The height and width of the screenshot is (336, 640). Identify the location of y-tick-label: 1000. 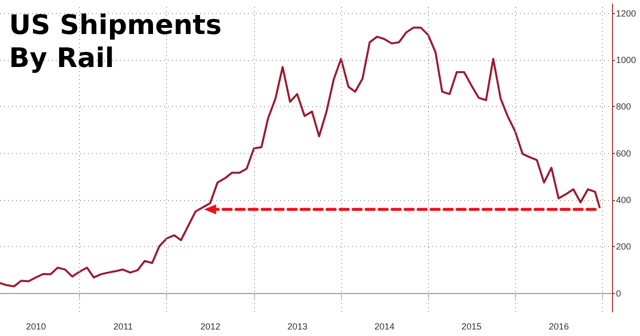
(626, 60).